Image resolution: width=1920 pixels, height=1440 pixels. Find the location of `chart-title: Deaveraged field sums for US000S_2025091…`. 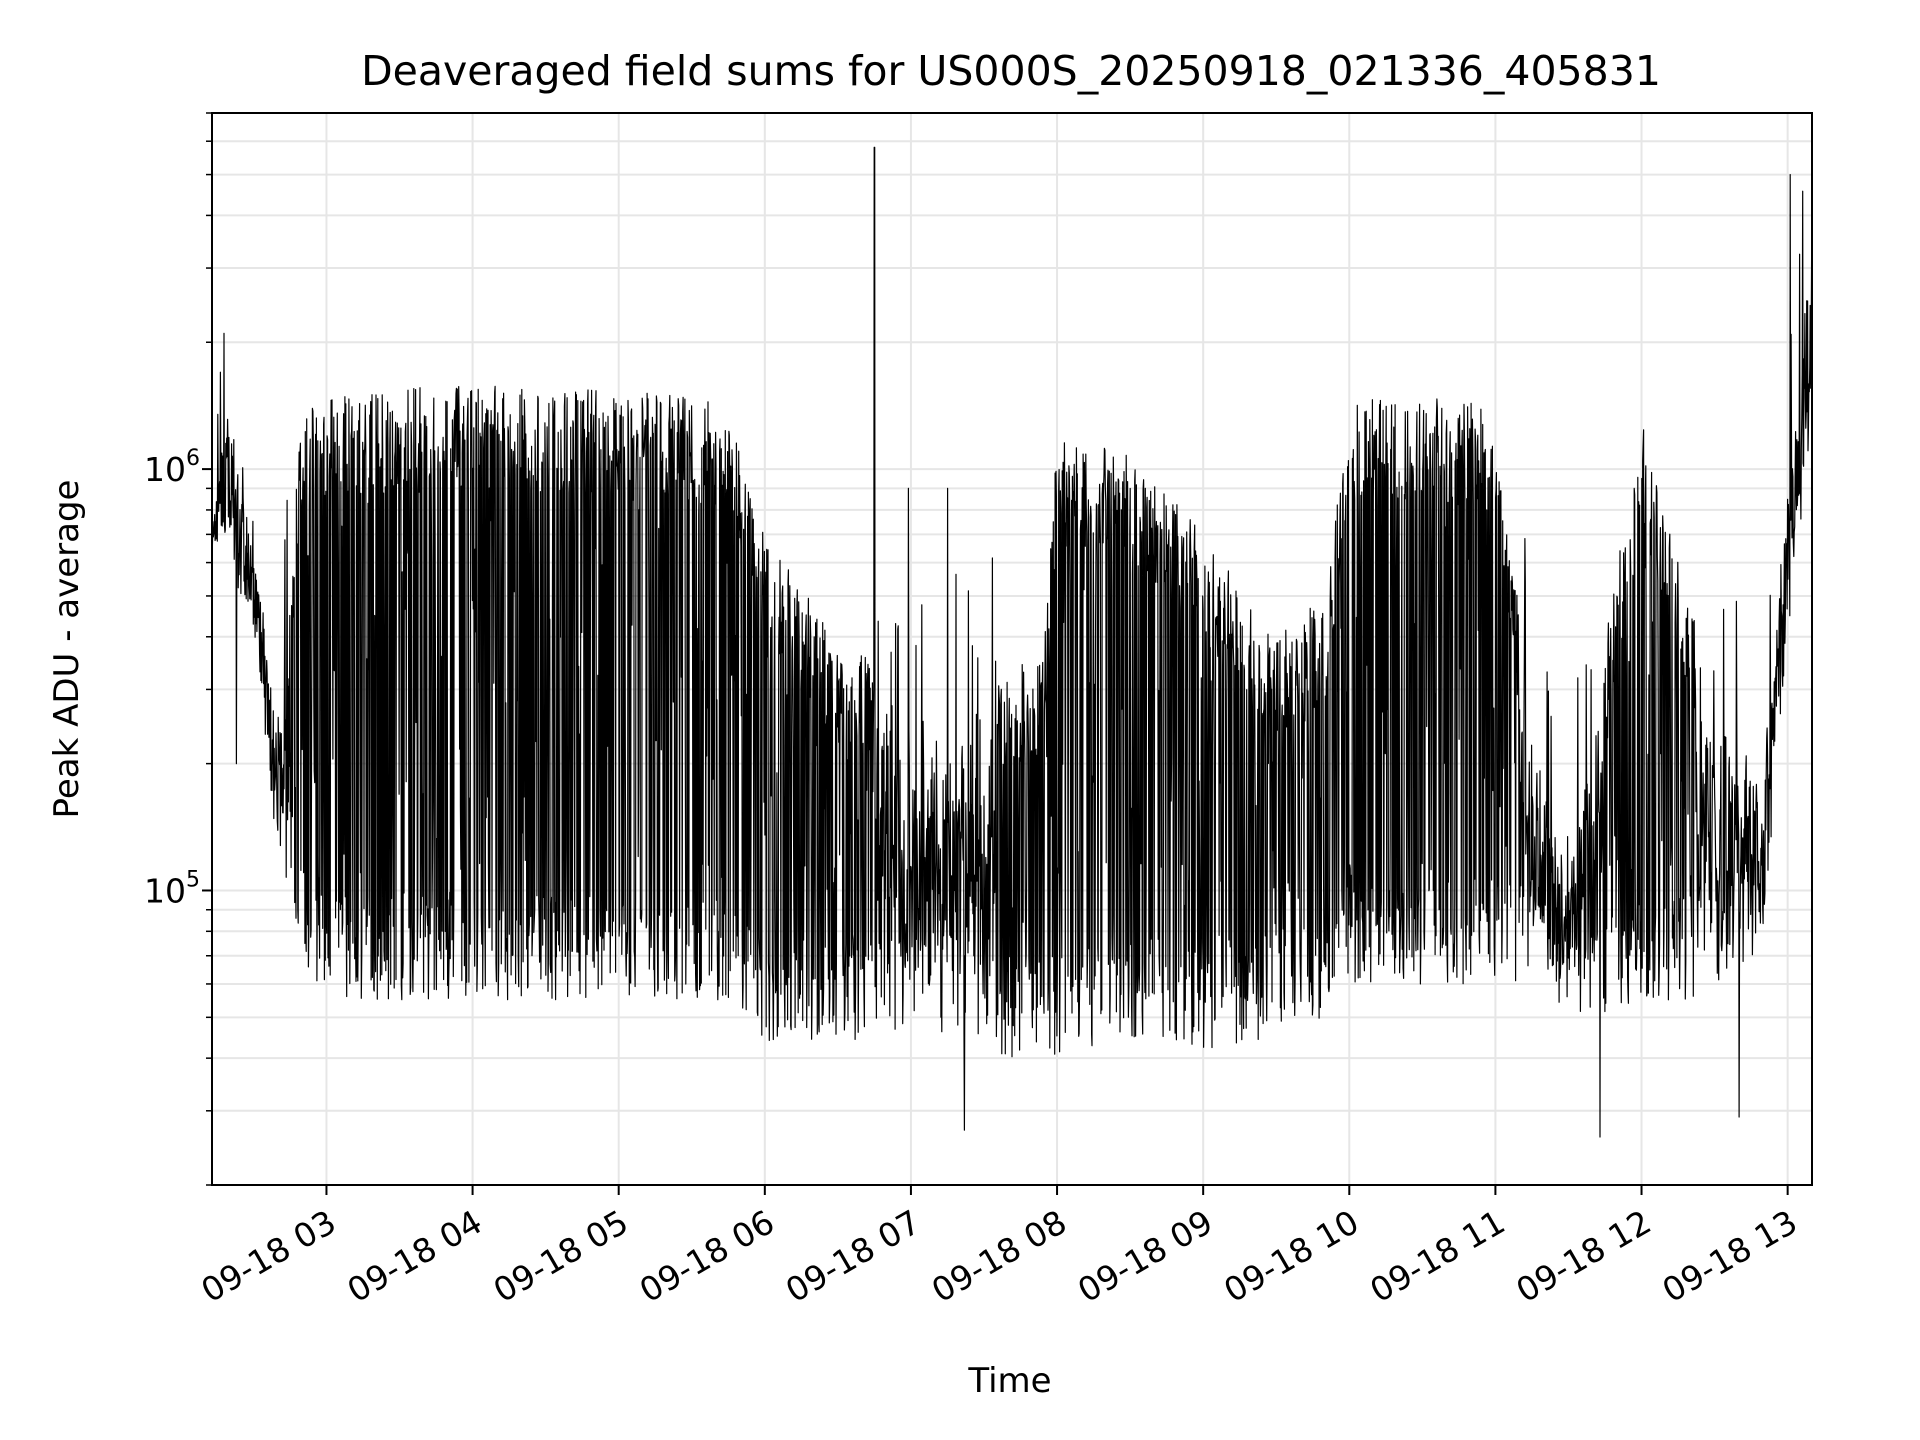

chart-title: Deaveraged field sums for US000S_2025091… is located at coordinates (1011, 71).